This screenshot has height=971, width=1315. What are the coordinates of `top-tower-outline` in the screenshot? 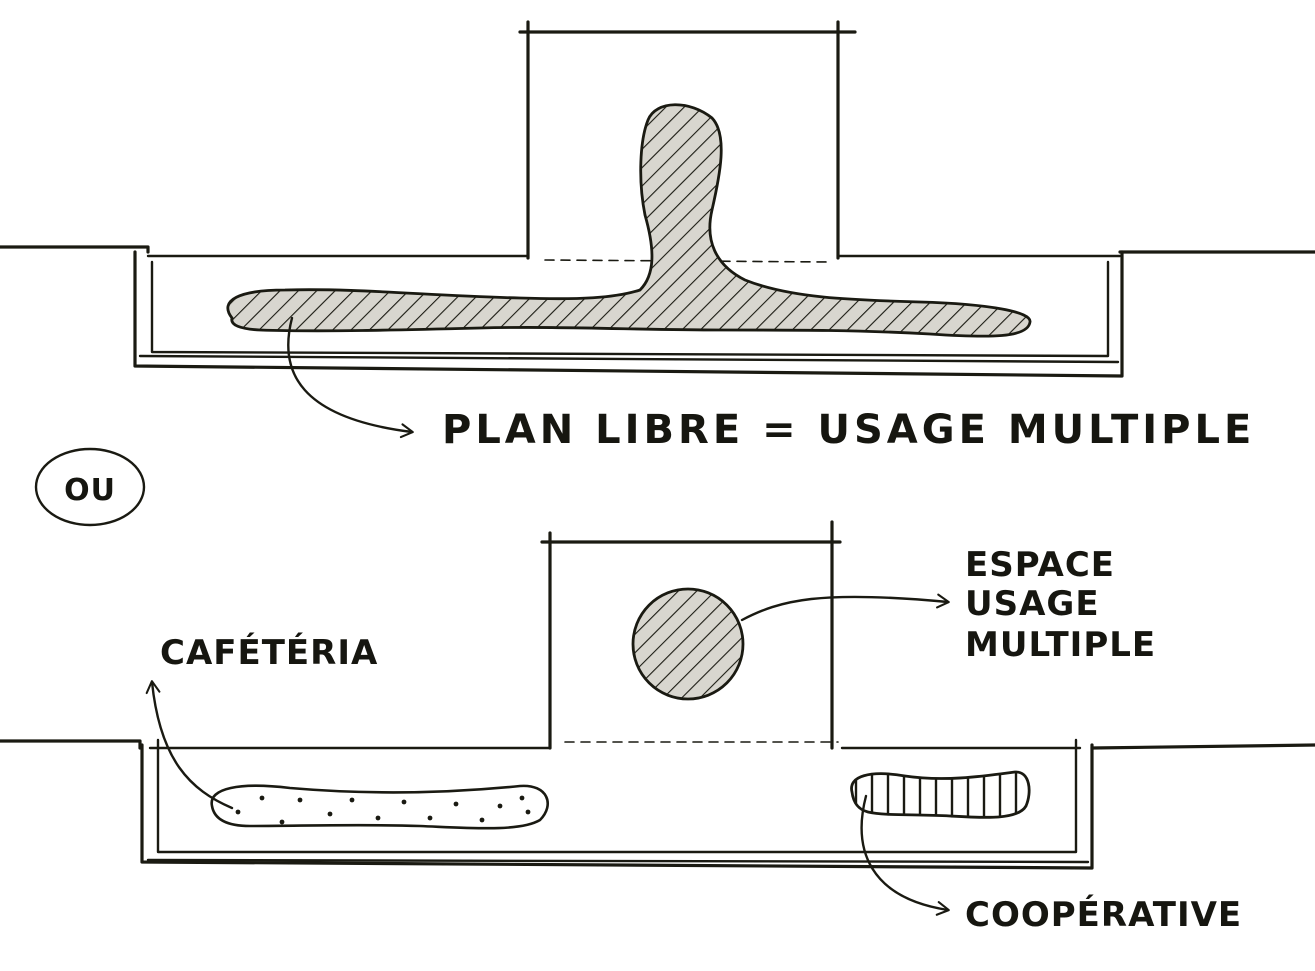 It's located at (687, 140).